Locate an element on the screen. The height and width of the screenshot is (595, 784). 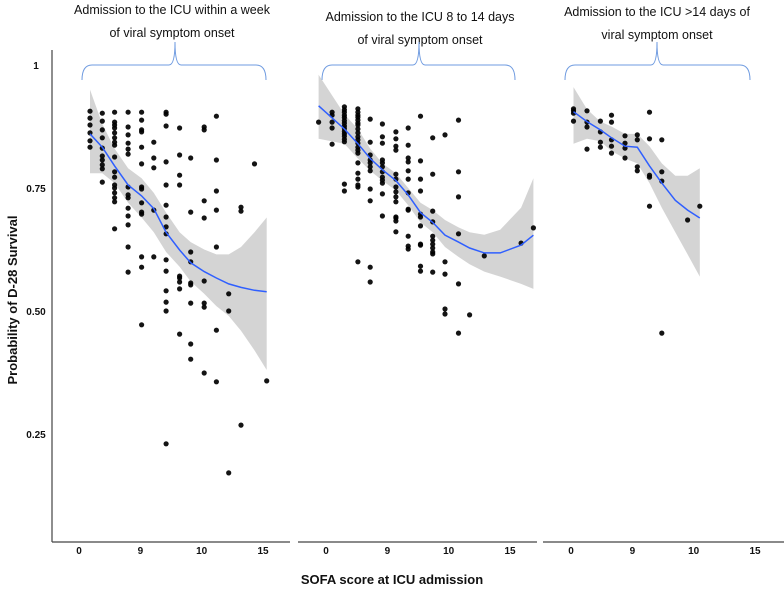
panel-title-line: Admission to the ICU >14 days of is located at coordinates (657, 12).